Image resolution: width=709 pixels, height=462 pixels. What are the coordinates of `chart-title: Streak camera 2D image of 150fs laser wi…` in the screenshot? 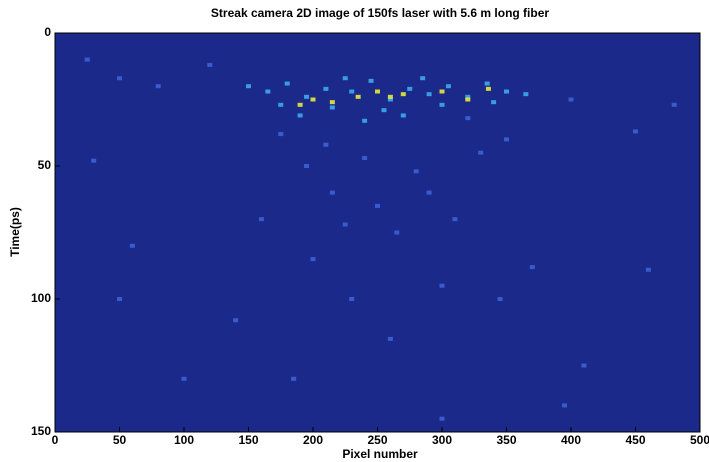 It's located at (380, 13).